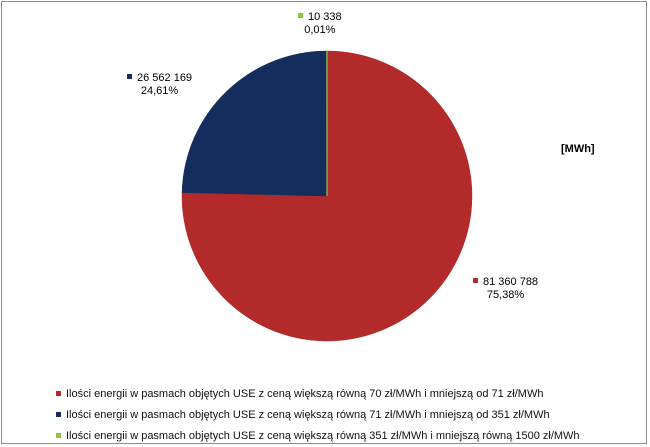  I want to click on slice-1-value-label: 81 360 788, so click(511, 282).